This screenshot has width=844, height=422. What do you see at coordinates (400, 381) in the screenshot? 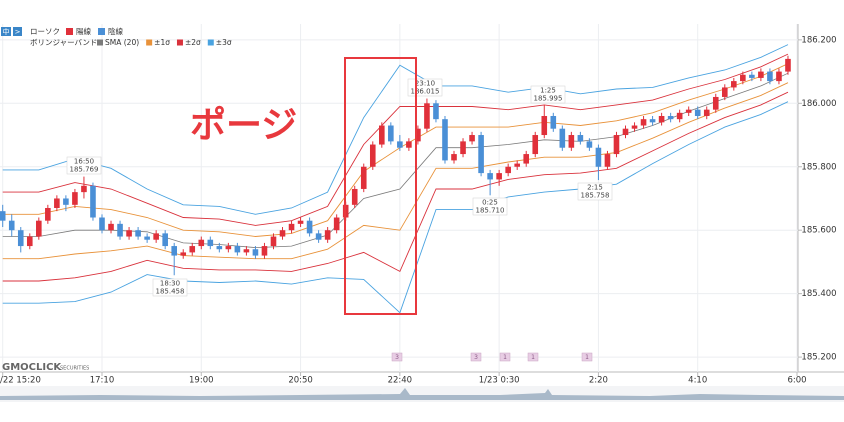
I see `x-tick-label: 22:40` at bounding box center [400, 381].